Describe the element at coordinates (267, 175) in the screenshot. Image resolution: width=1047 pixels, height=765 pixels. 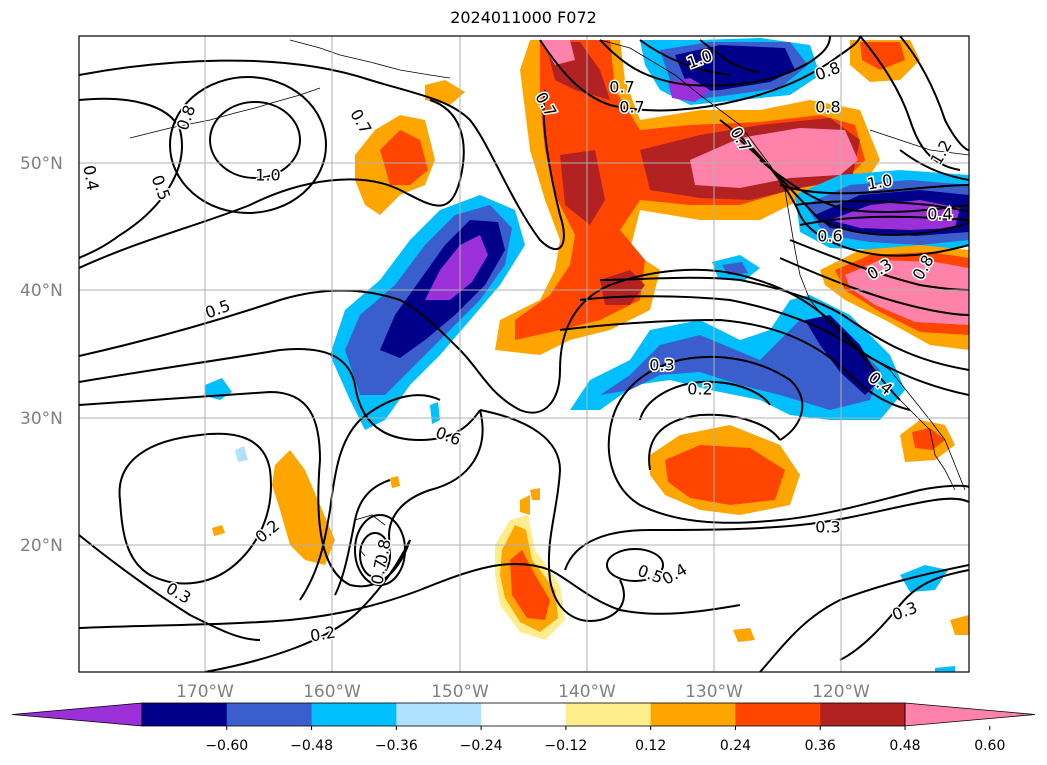
I see `contour-label: 1.0` at that location.